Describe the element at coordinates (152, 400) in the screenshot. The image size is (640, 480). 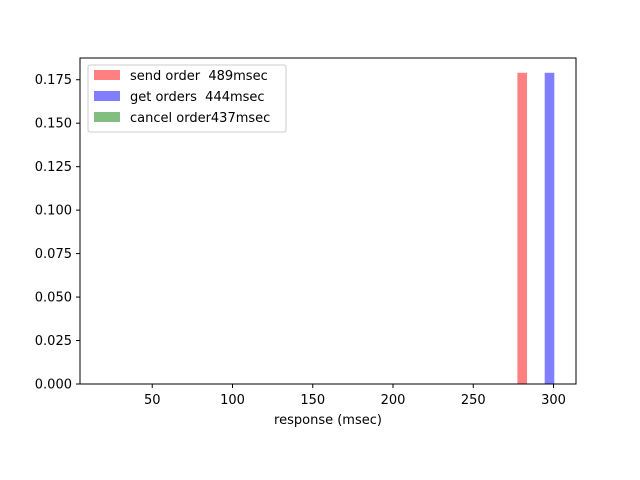
I see `x-tick-label: 50` at that location.